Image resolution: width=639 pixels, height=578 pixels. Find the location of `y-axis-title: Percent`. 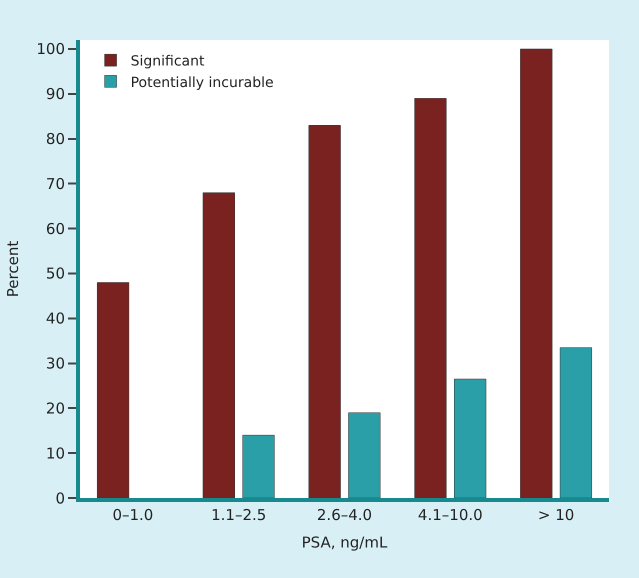

y-axis-title: Percent is located at coordinates (13, 269).